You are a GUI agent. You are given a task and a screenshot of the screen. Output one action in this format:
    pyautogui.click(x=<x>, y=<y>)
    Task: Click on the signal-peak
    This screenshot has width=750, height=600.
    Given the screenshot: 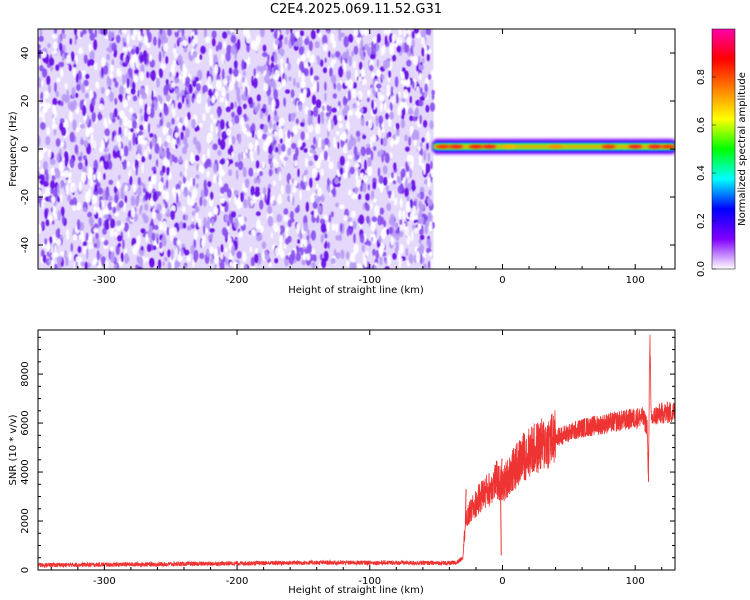 What is the action you would take?
    pyautogui.click(x=668, y=147)
    